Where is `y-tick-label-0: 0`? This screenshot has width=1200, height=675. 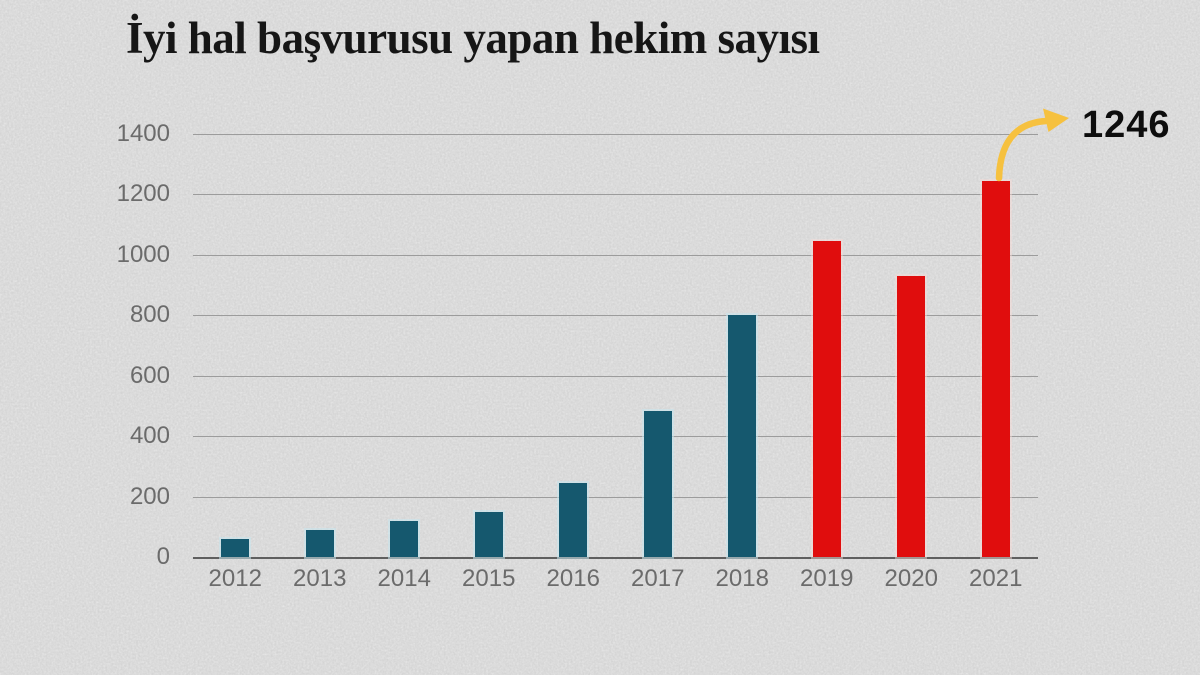 y-tick-label-0: 0 is located at coordinates (163, 556).